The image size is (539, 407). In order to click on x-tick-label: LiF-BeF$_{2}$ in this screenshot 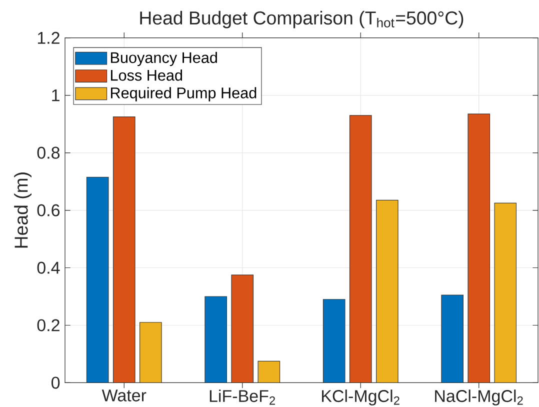, I will do `click(242, 397)`.